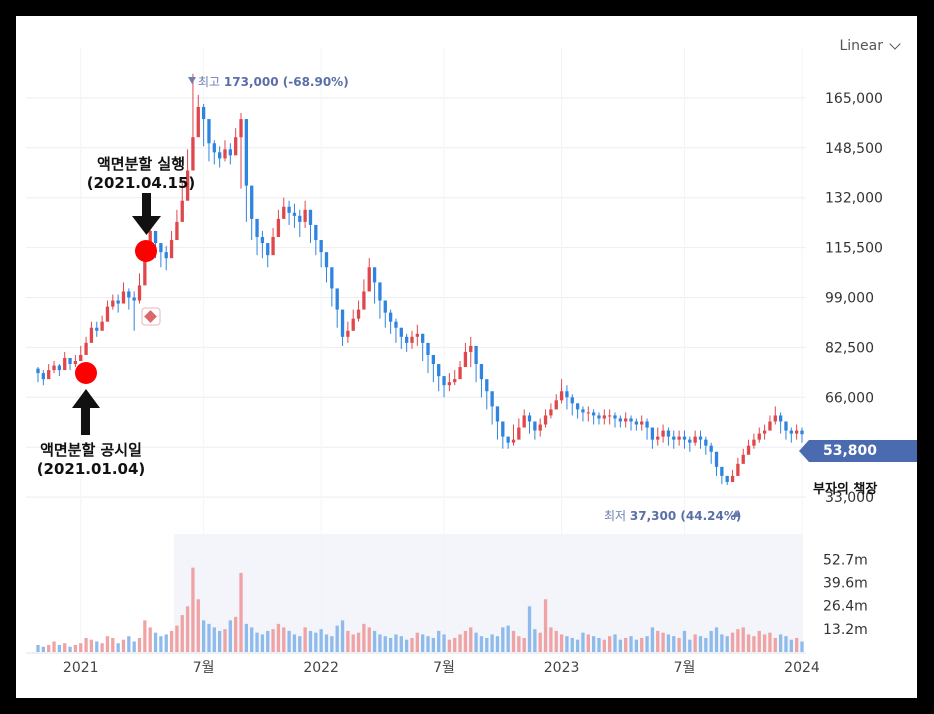  Describe the element at coordinates (209, 82) in the screenshot. I see `high-label: 최고` at that location.